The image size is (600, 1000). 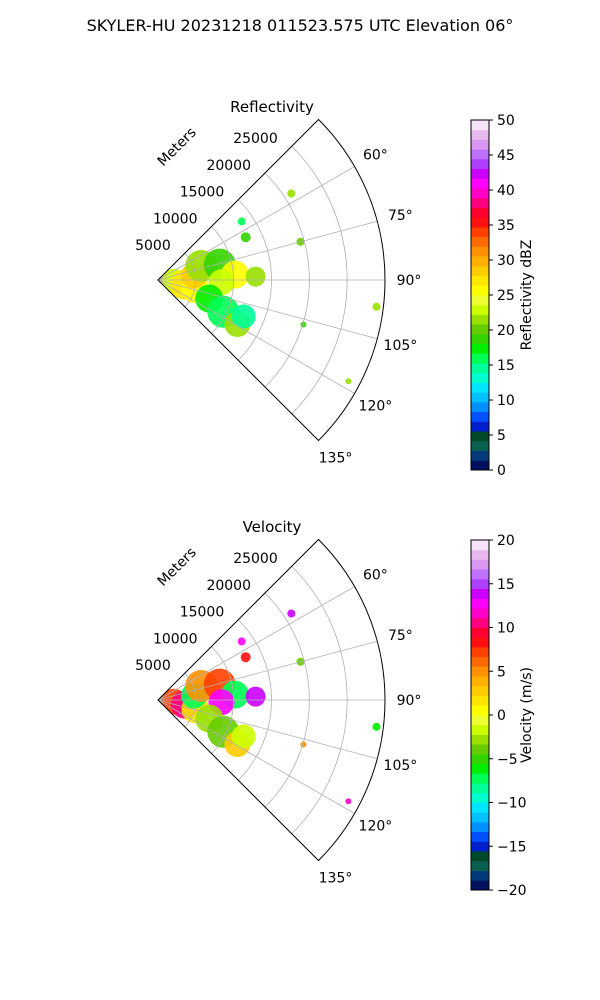 What do you see at coordinates (527, 295) in the screenshot?
I see `colorbar-label: Reflectivity dBZ` at bounding box center [527, 295].